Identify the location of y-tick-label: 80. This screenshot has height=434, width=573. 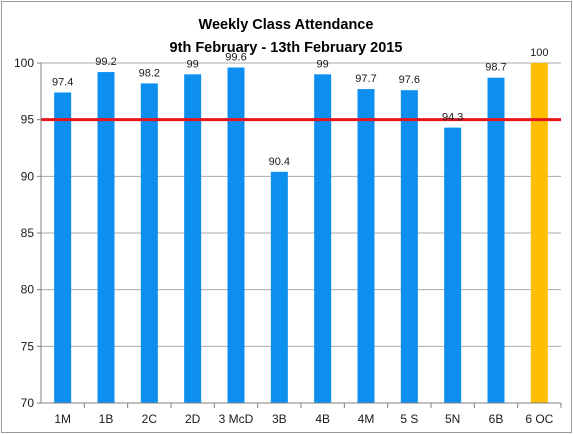
(28, 290).